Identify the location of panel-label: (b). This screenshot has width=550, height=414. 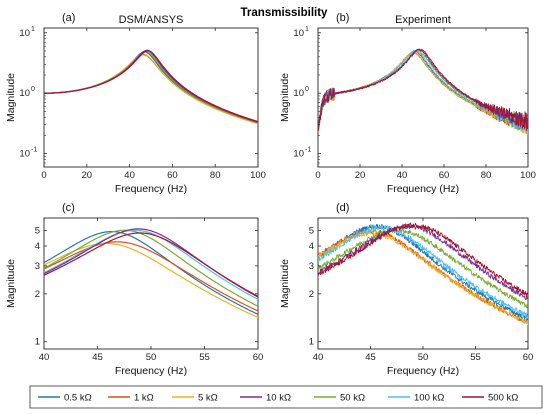
(342, 18).